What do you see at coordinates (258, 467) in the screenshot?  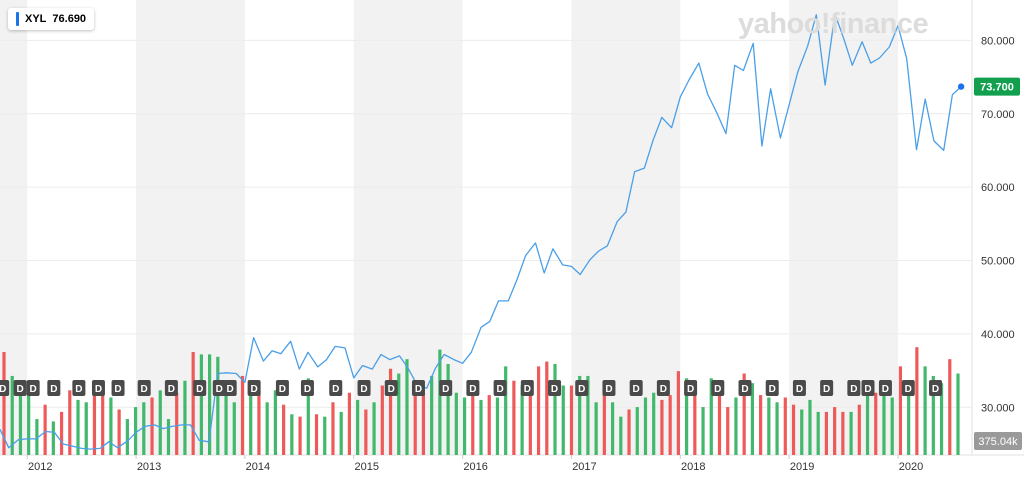 I see `x-tick-label: 2014` at bounding box center [258, 467].